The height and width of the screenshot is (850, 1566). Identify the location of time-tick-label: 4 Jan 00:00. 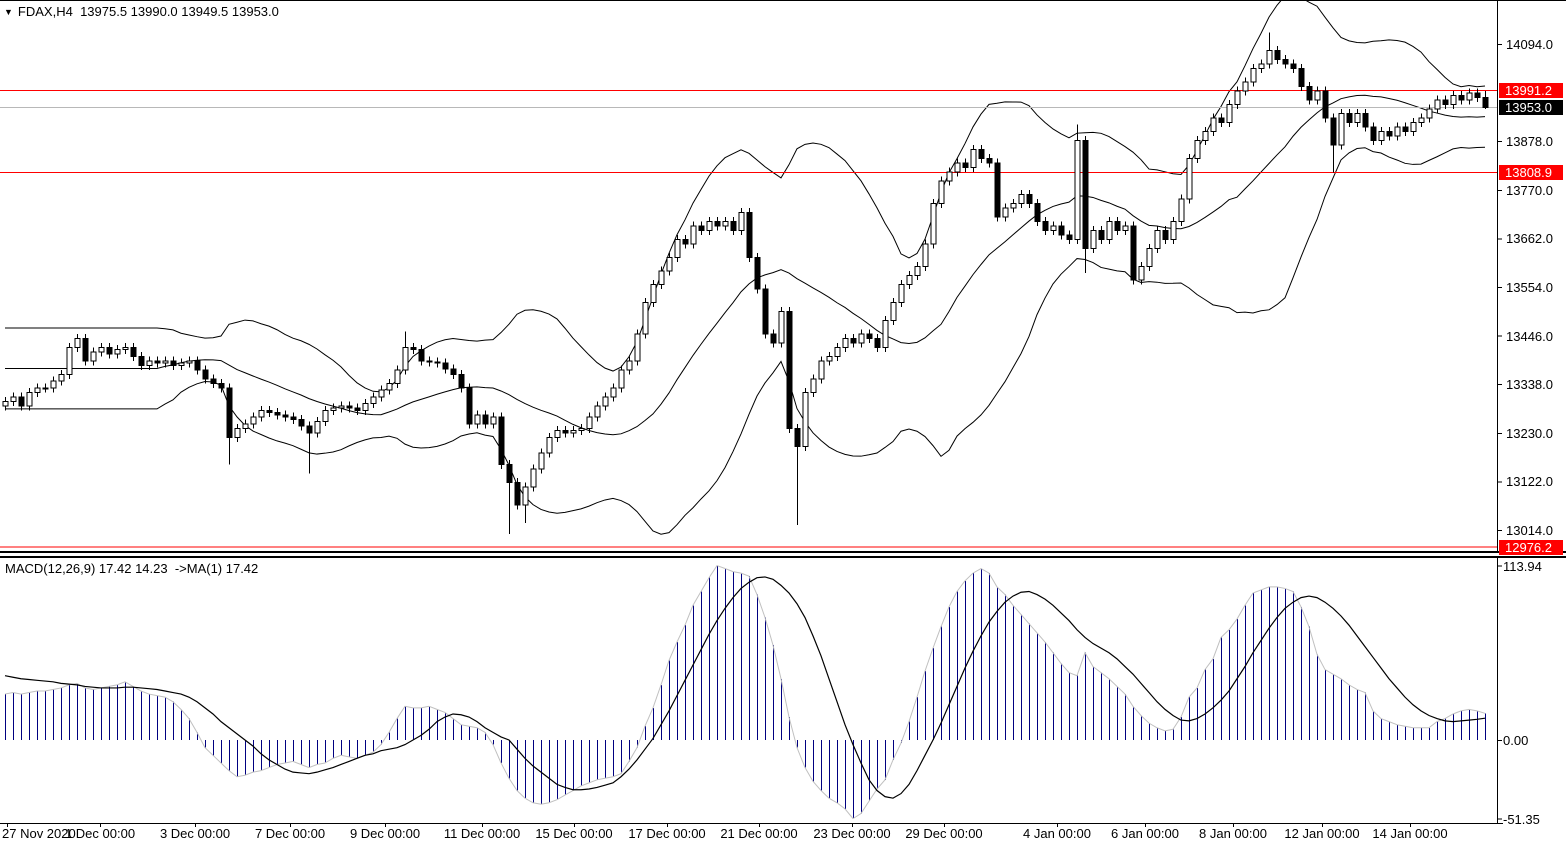
(1057, 833).